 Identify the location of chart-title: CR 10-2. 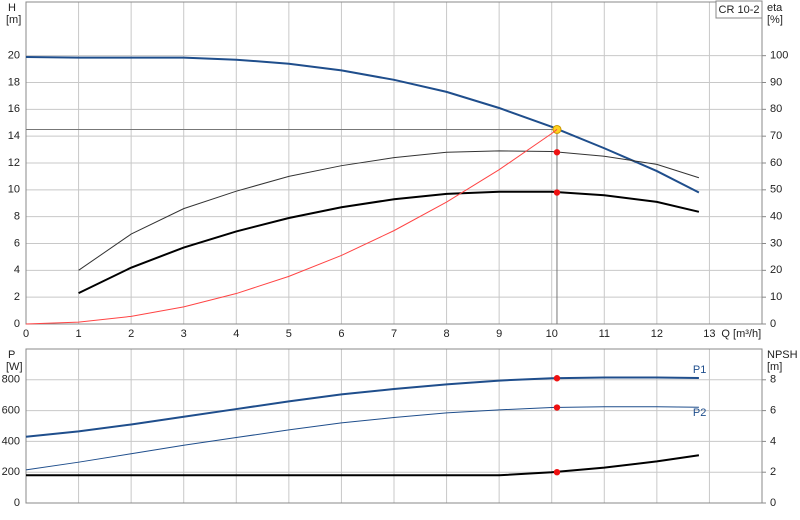
(739, 10).